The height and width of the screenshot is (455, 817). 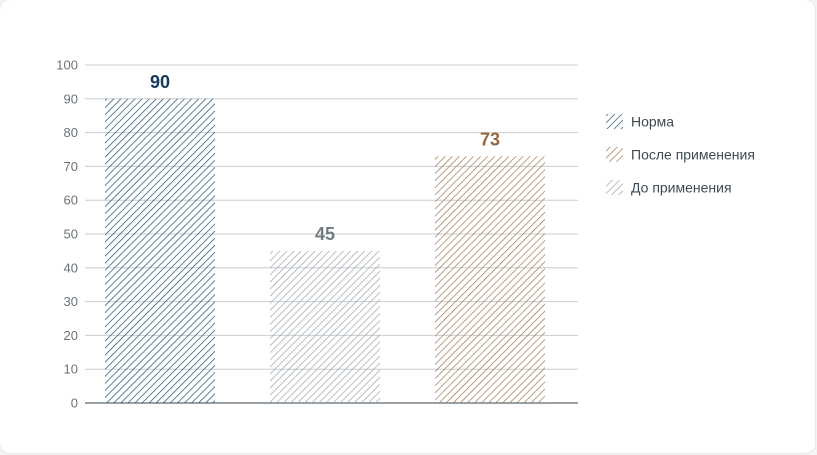 I want to click on y-tick-label: 10, so click(x=71, y=369).